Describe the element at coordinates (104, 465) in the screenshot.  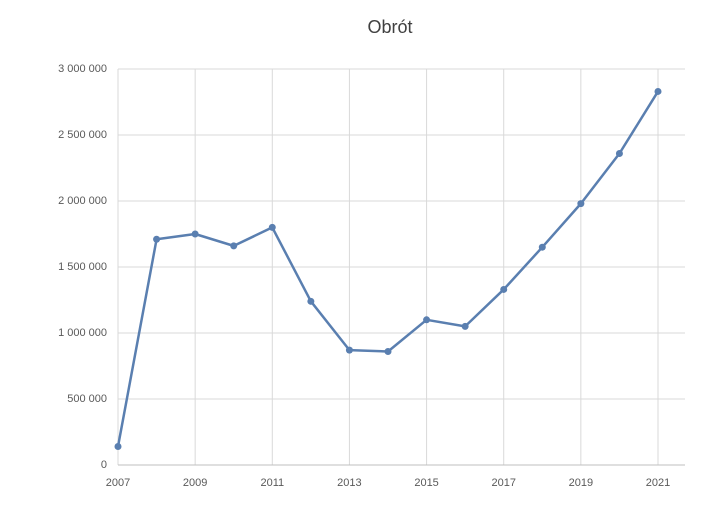
I see `y-tick-label: 0` at that location.